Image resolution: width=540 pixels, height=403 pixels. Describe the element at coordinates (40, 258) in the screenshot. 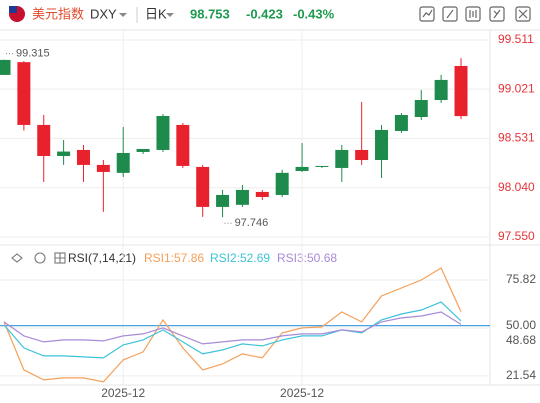

I see `settings-icon` at that location.